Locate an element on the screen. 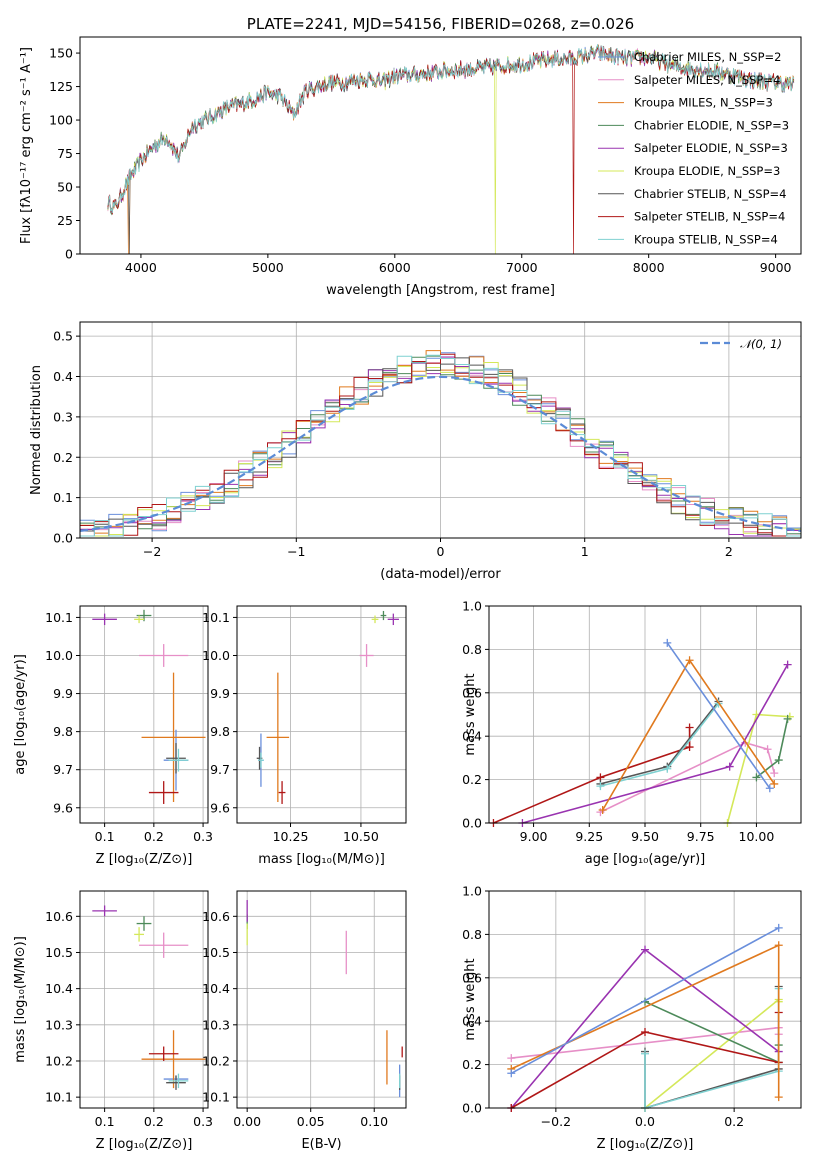 This screenshot has width=819, height=1170. spectrum-line-kroupa_stelib is located at coordinates (451, 129).